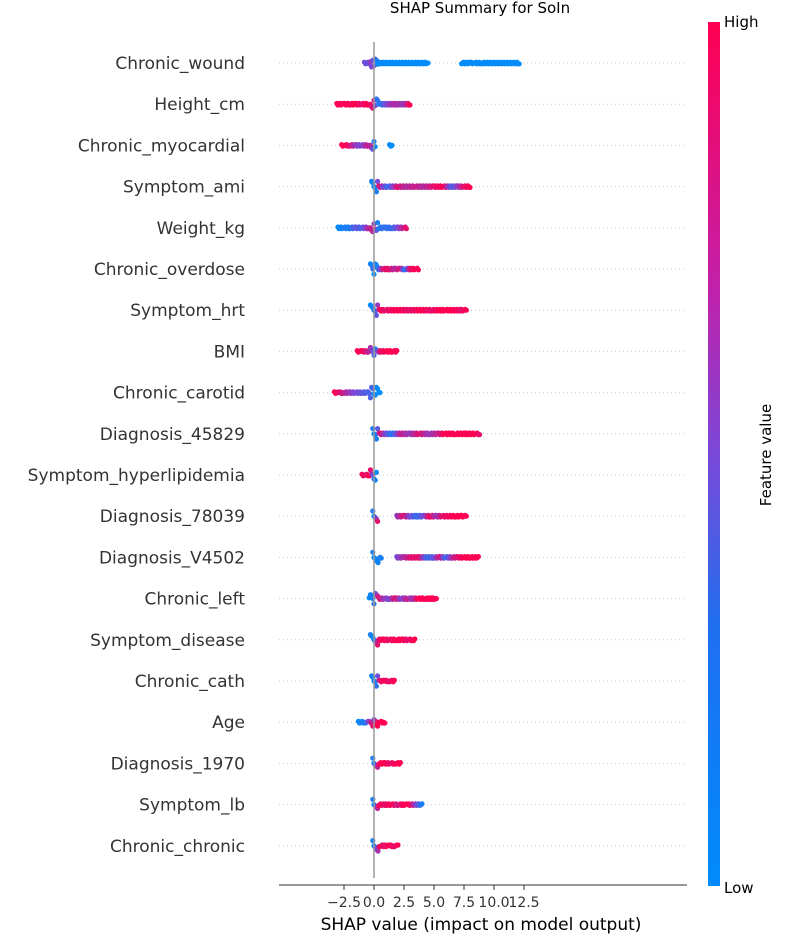 This screenshot has width=800, height=950. Describe the element at coordinates (187, 311) in the screenshot. I see `feature-label: Symptom_hrt` at that location.